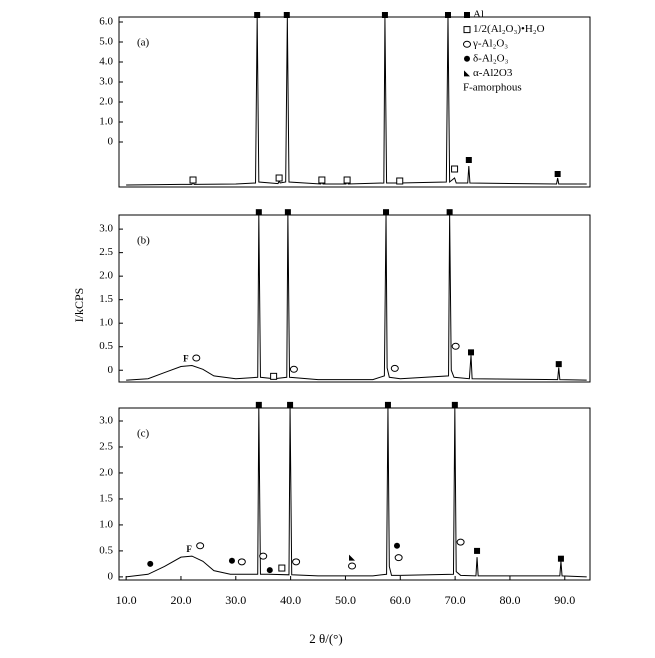  I want to click on x-tick-label: 70.0, so click(455, 600).